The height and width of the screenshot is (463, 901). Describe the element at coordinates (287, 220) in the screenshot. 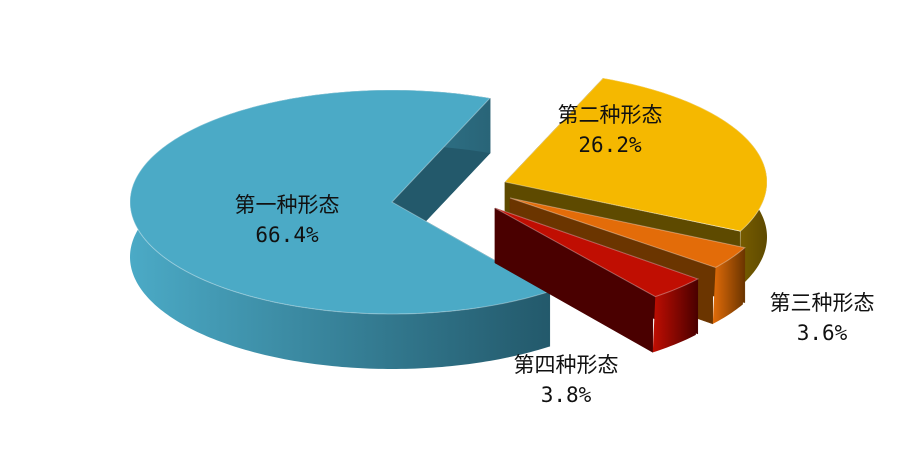

I see `label-slice-1: 第一种形态 66.4%` at that location.